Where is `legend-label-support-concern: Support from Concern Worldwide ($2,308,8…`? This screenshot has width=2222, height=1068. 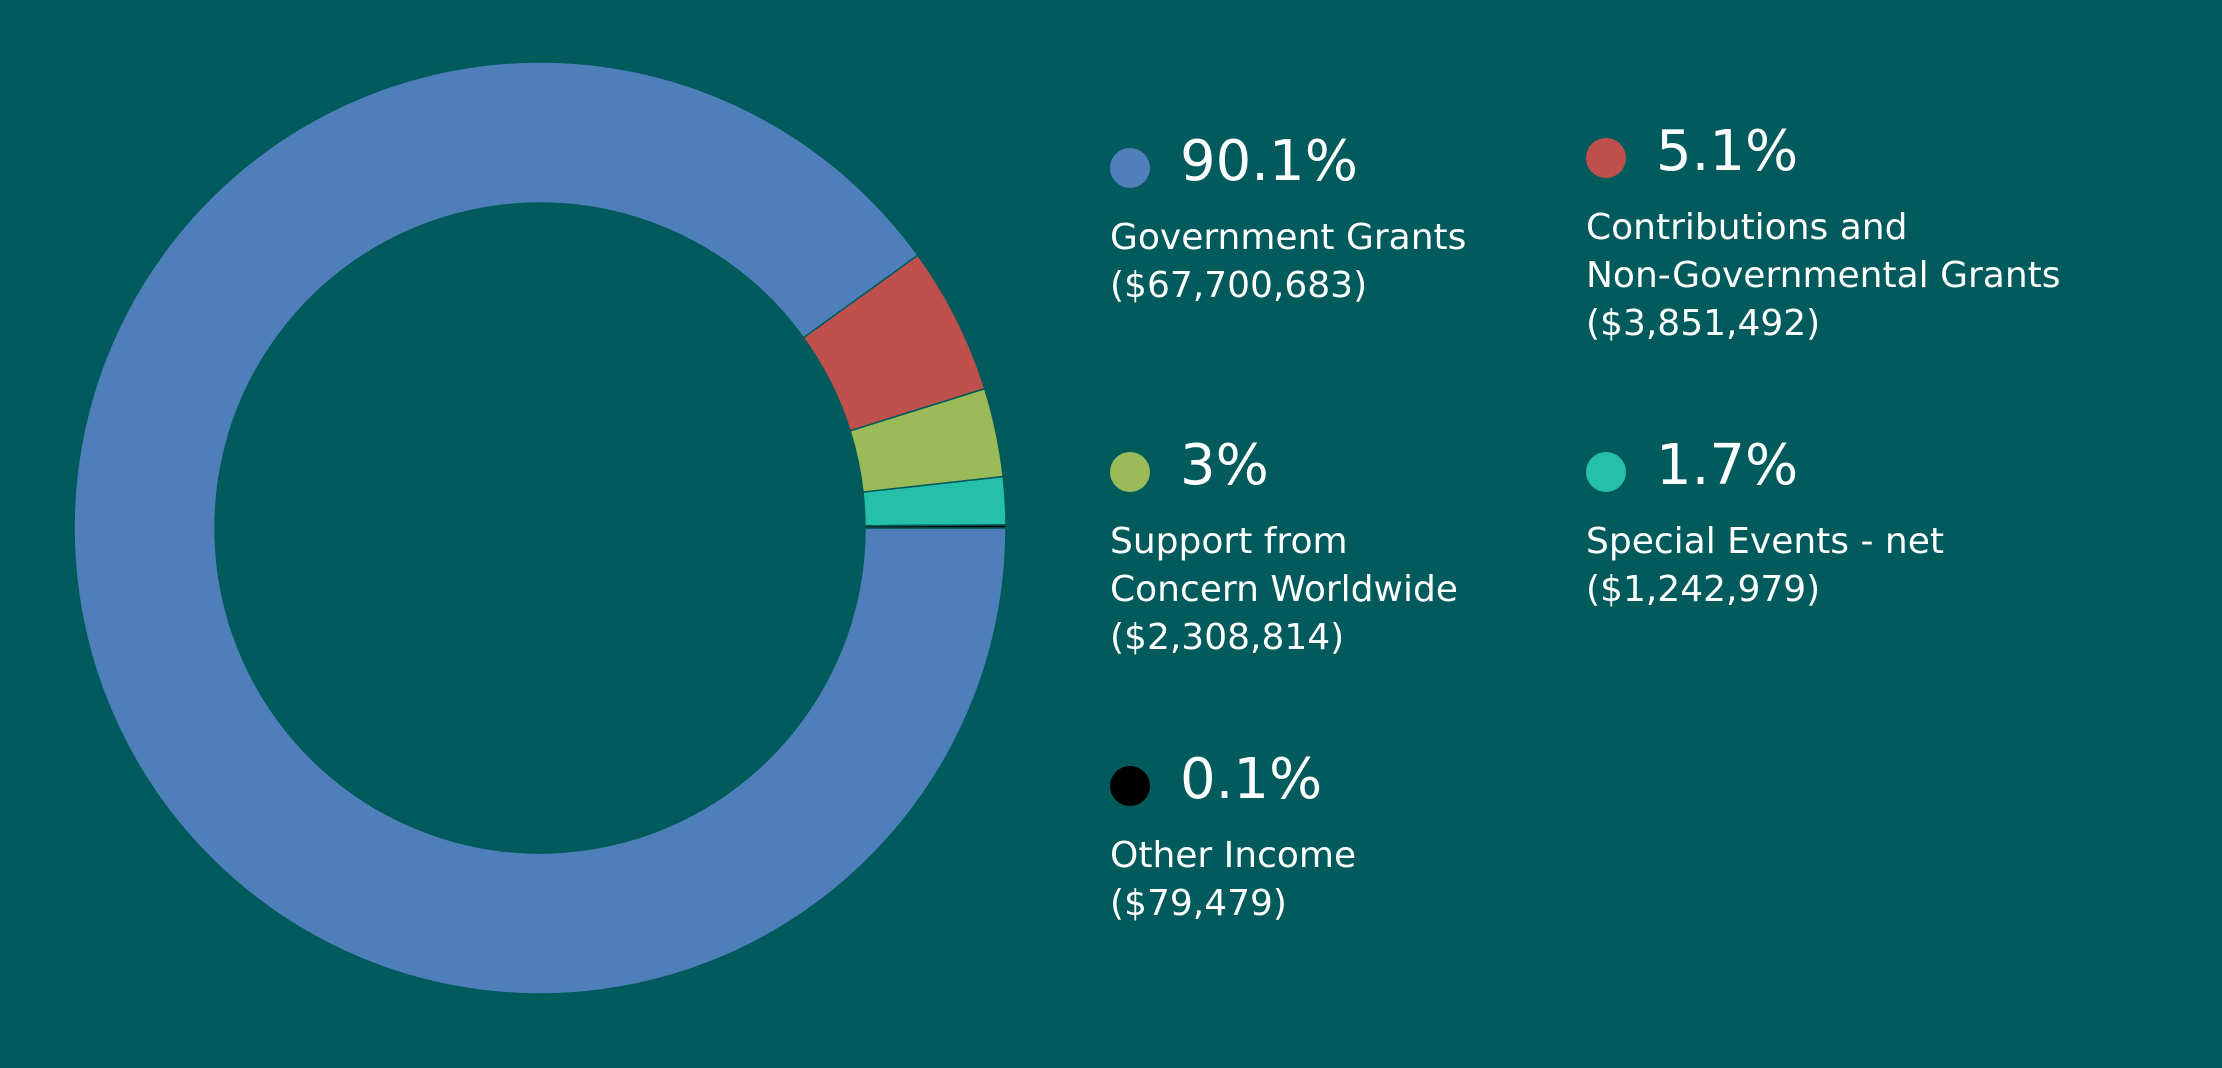
legend-label-support-concern: Support from Concern Worldwide ($2,308,8… is located at coordinates (1284, 590).